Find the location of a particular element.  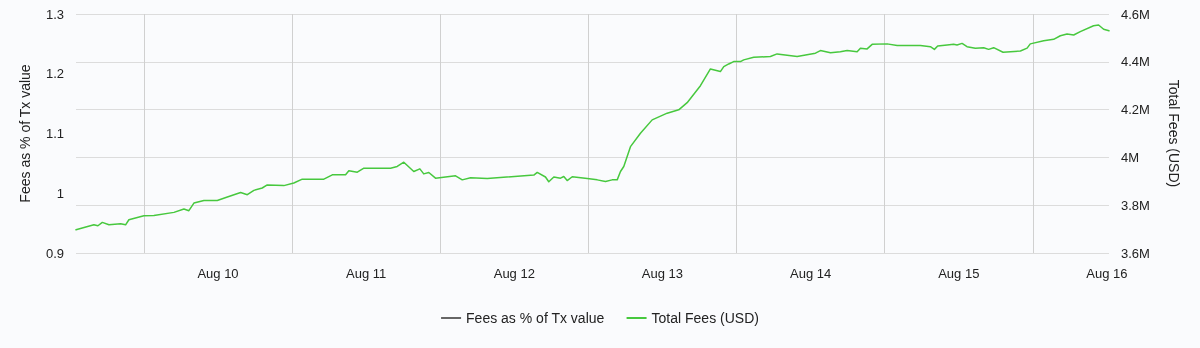

y-tick-label: 1.1 is located at coordinates (54, 133).